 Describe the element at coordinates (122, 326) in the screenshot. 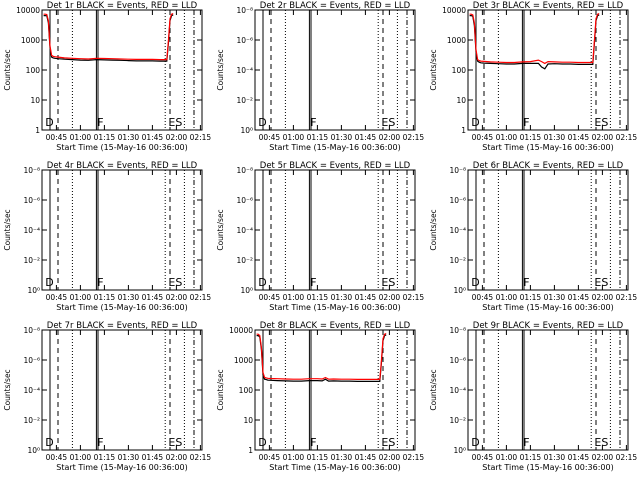

I see `panel-title: Det 7r BLACK = Events, RED = LLD` at that location.